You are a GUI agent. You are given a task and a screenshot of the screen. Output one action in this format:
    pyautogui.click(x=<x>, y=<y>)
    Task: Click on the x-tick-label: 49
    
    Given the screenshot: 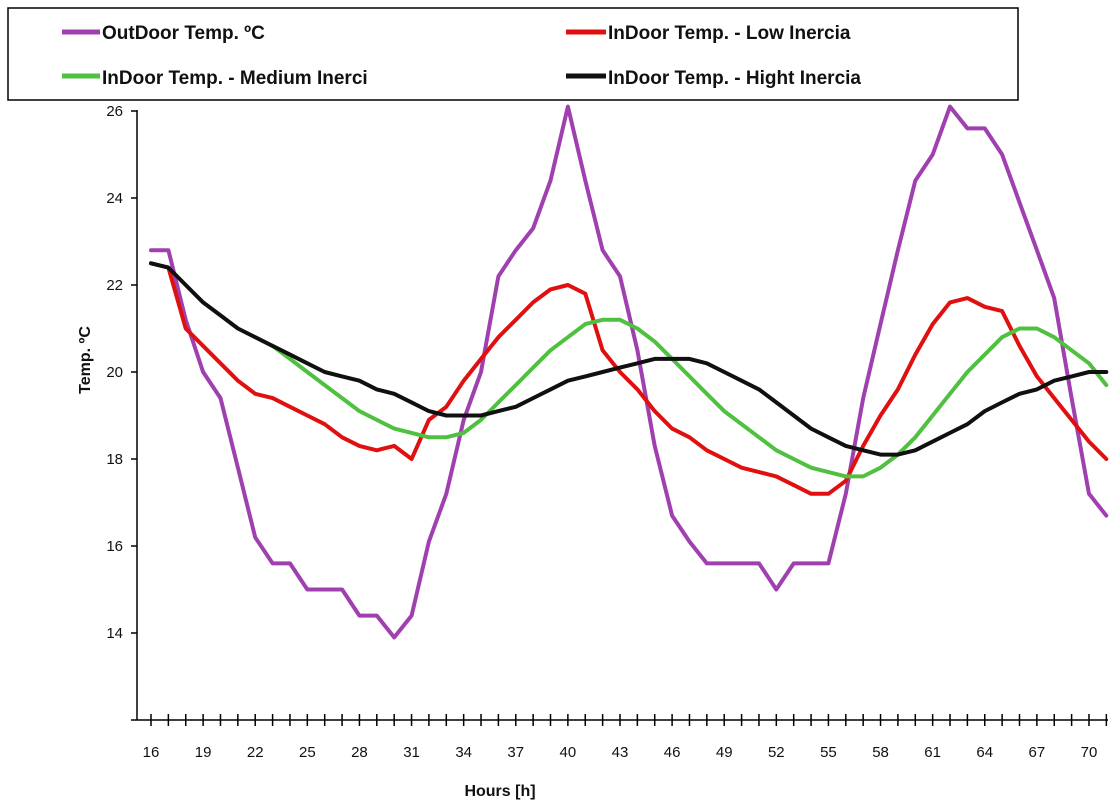 What is the action you would take?
    pyautogui.click(x=724, y=752)
    